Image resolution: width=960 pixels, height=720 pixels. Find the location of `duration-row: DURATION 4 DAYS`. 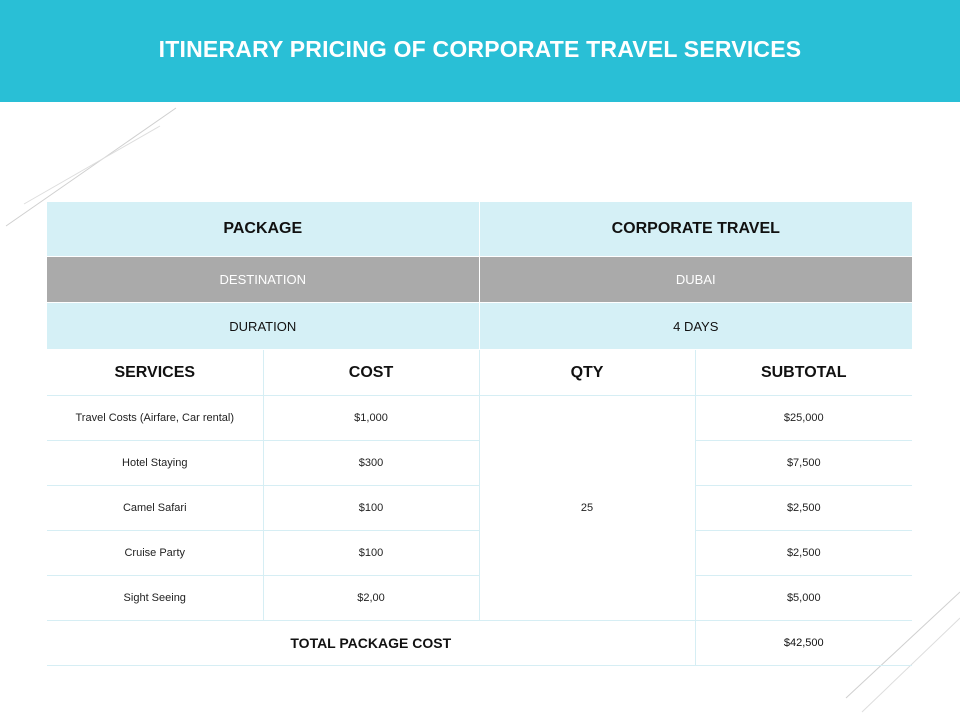

duration-row: DURATION 4 DAYS is located at coordinates (480, 326).